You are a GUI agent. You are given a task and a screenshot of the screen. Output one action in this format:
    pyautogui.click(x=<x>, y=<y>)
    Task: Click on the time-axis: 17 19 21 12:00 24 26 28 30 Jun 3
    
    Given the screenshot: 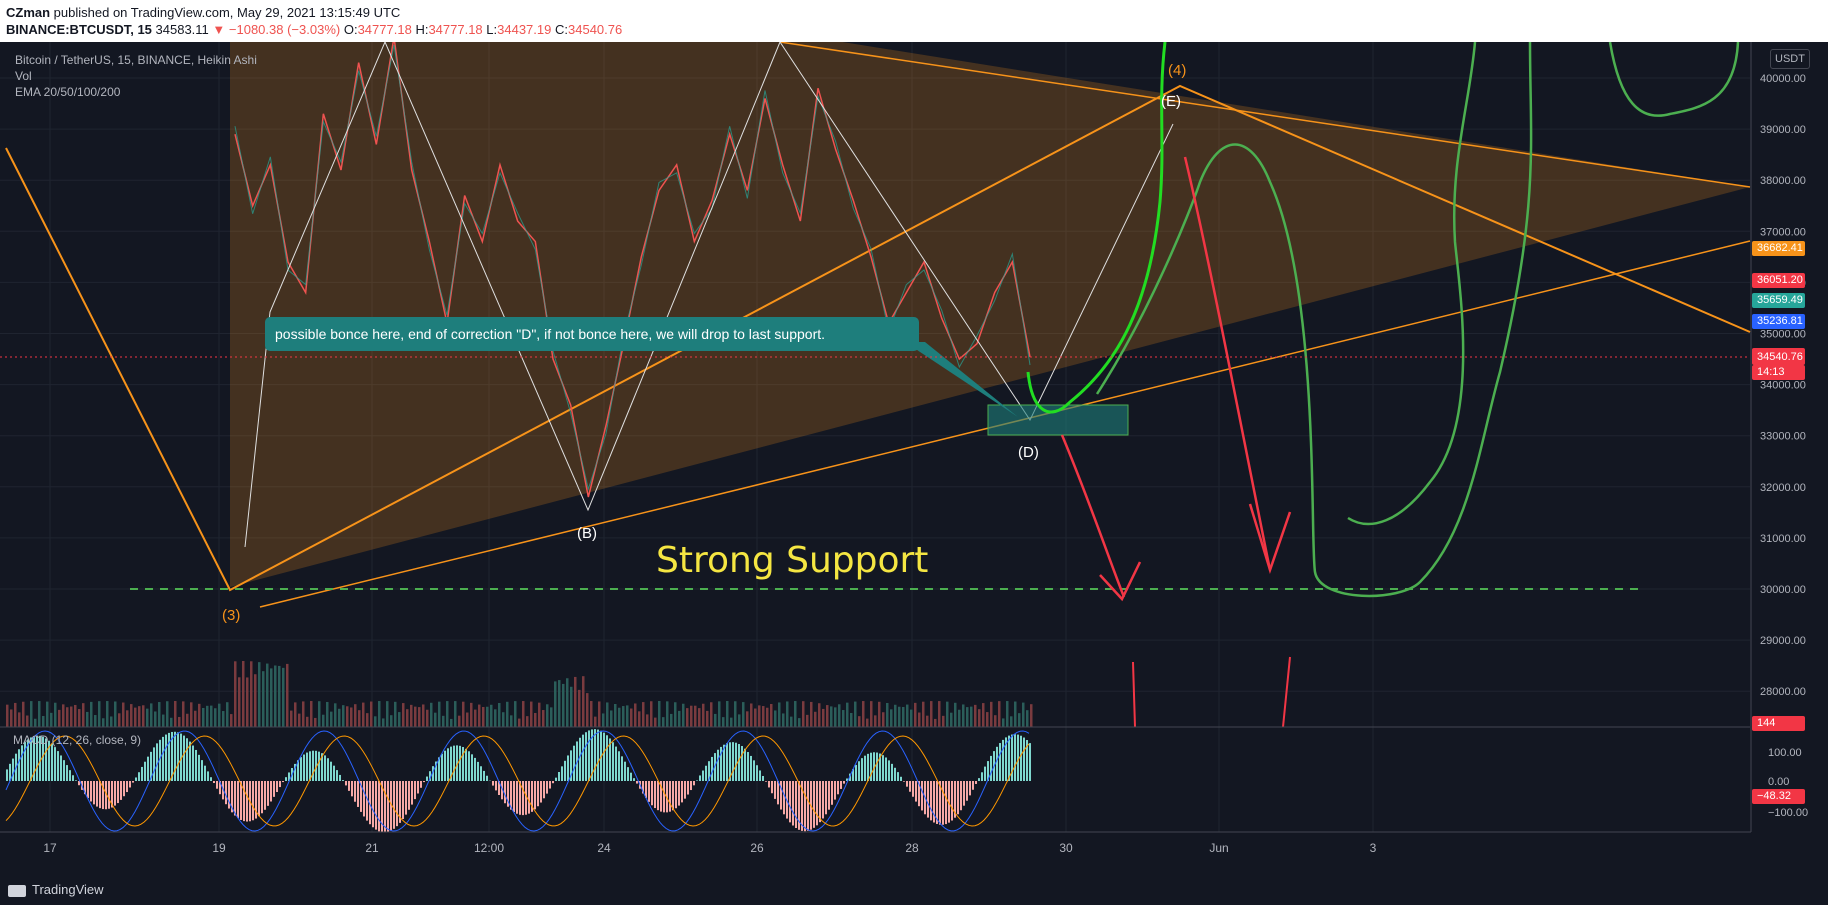 What is the action you would take?
    pyautogui.click(x=709, y=848)
    